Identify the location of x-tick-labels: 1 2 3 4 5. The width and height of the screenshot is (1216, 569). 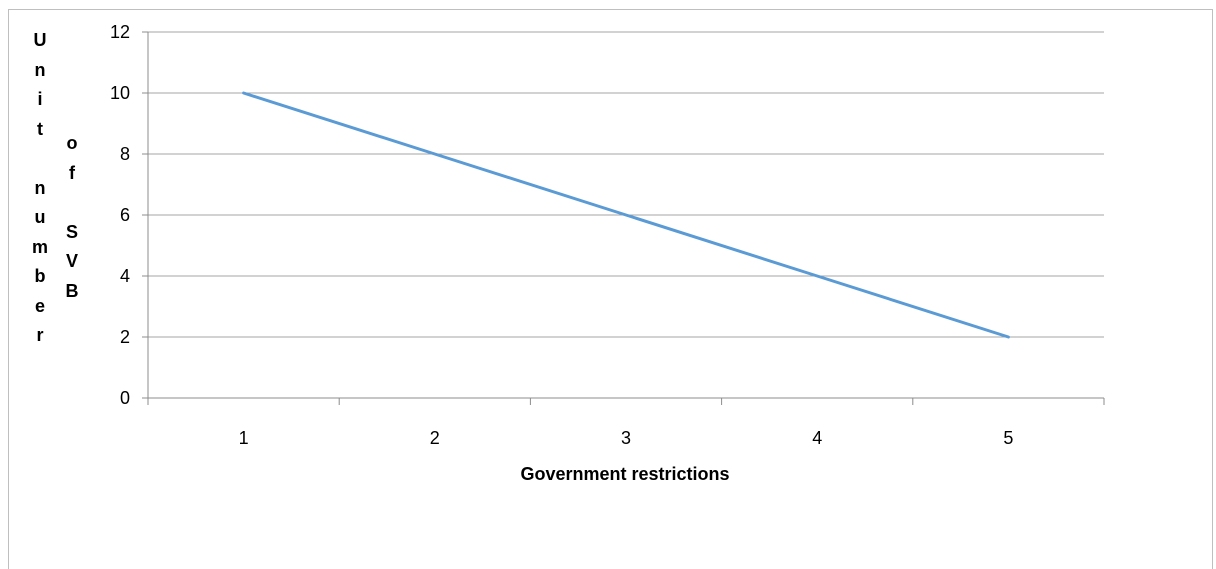
(626, 438).